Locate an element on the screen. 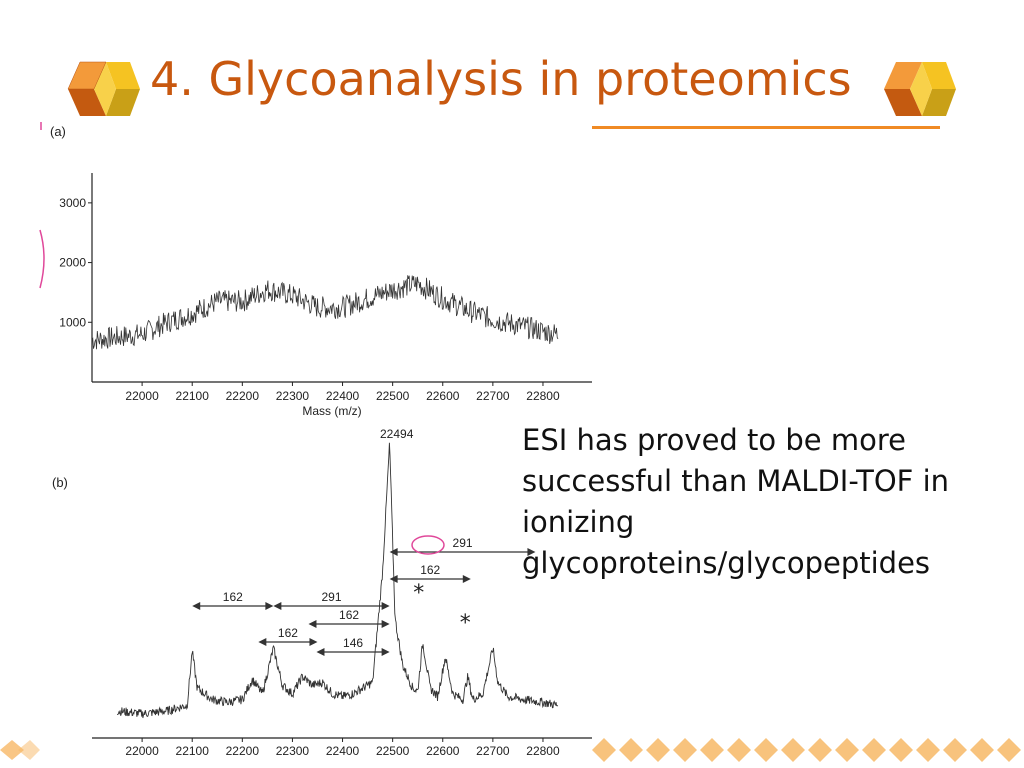  panel-a-label: (a) is located at coordinates (58, 131).